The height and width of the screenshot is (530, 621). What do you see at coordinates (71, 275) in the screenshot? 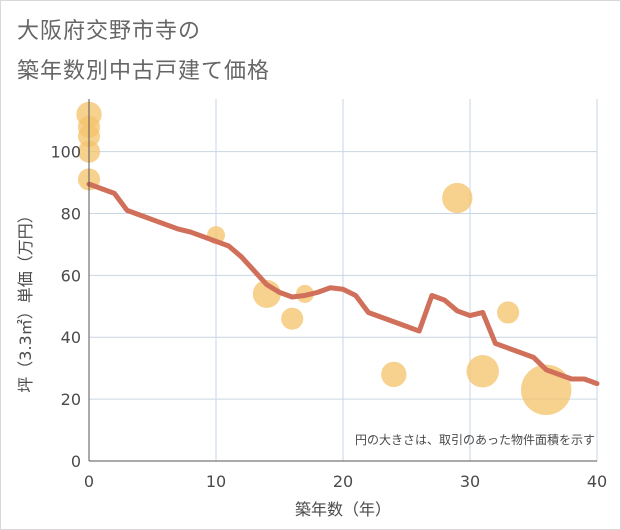
I see `y-tick-label: 60` at bounding box center [71, 275].